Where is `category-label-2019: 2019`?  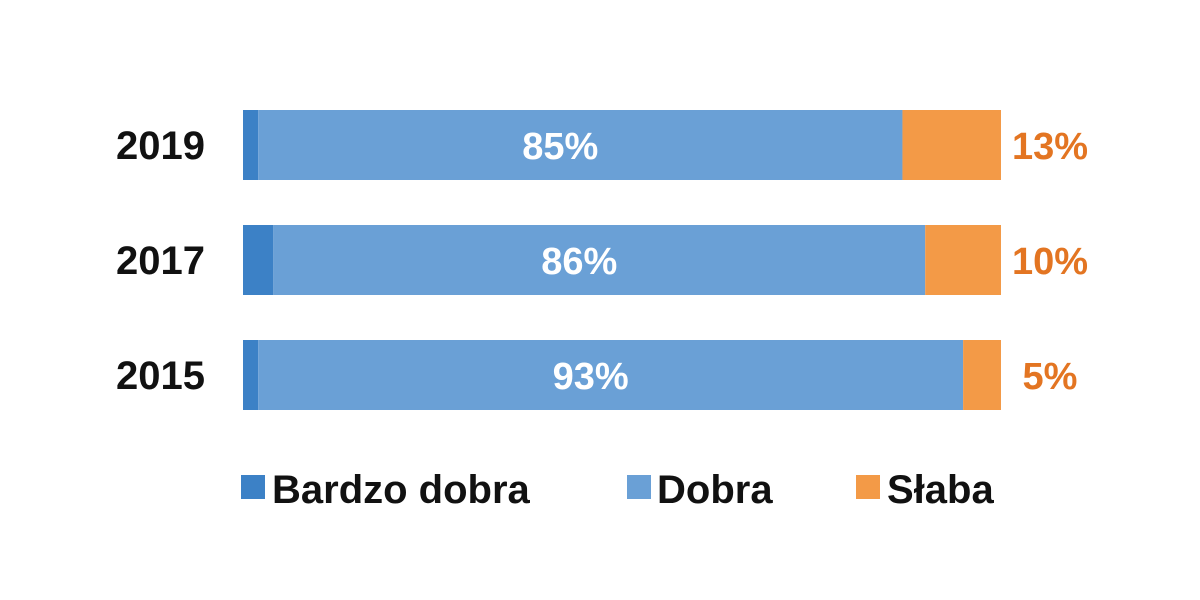 category-label-2019: 2019 is located at coordinates (160, 146).